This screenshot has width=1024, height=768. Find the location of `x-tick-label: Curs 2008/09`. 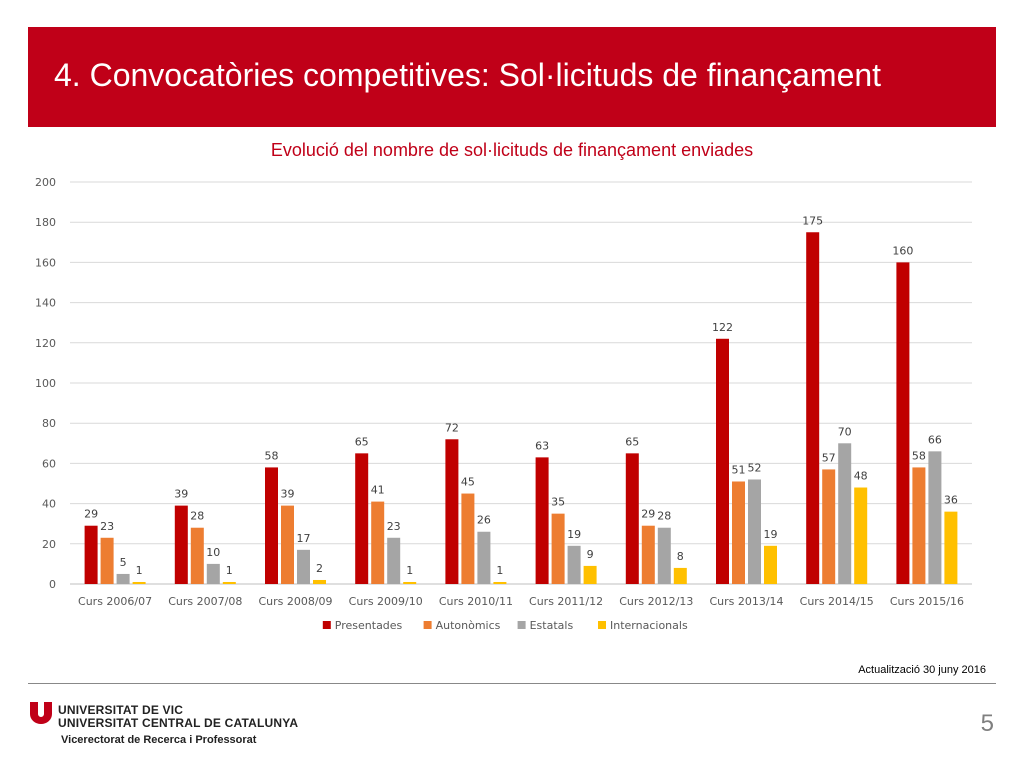

x-tick-label: Curs 2008/09 is located at coordinates (295, 601).